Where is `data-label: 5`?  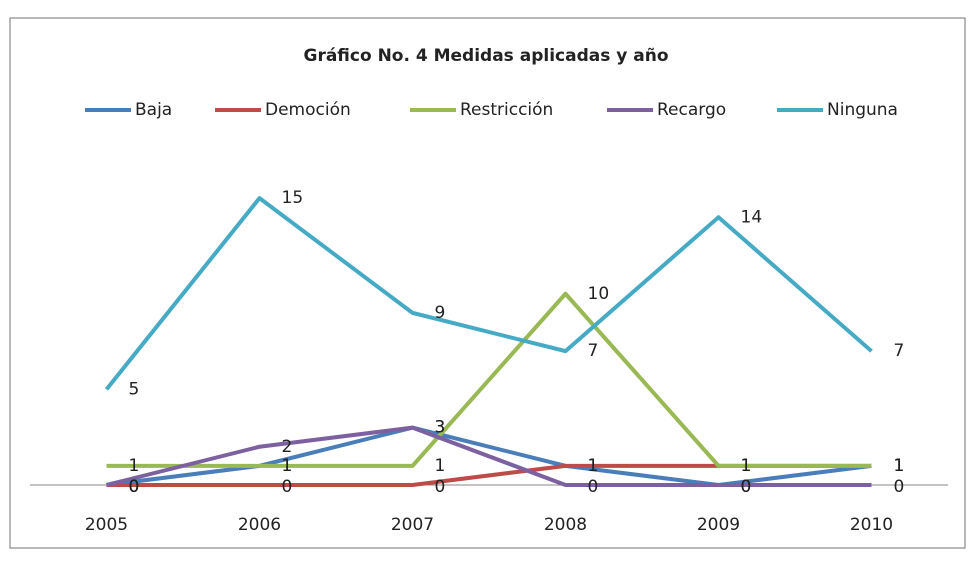 data-label: 5 is located at coordinates (134, 389).